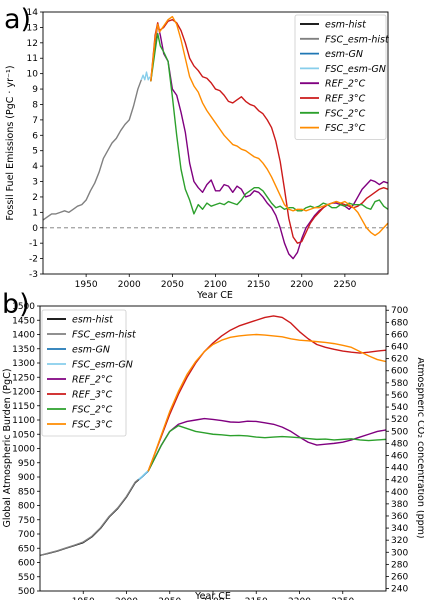 This screenshot has height=600, width=424. Describe the element at coordinates (23, 321) in the screenshot. I see `y-tick-label: 1450` at that location.